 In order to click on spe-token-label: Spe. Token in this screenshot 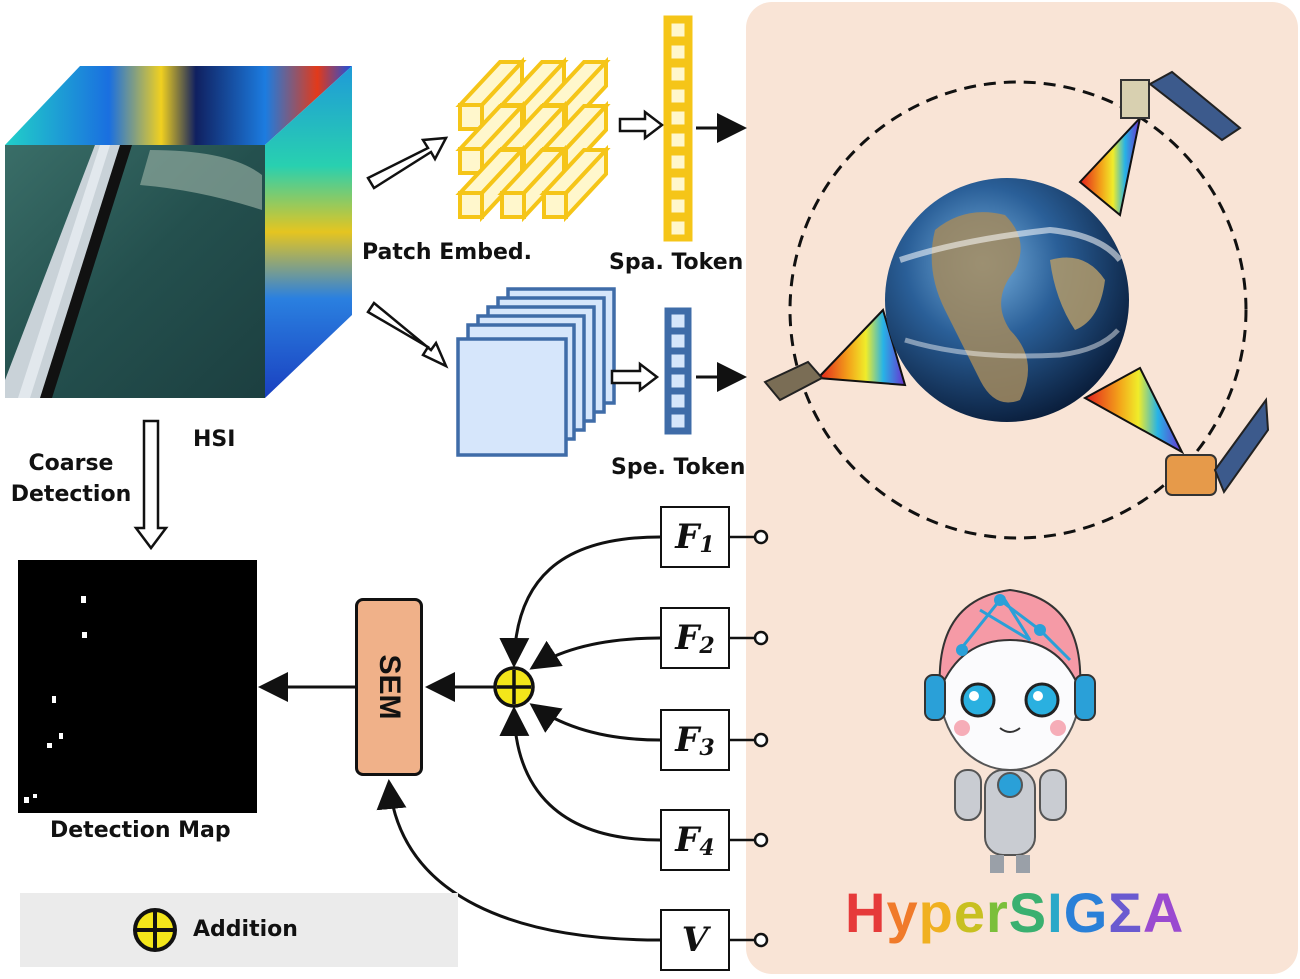, I will do `click(678, 467)`.